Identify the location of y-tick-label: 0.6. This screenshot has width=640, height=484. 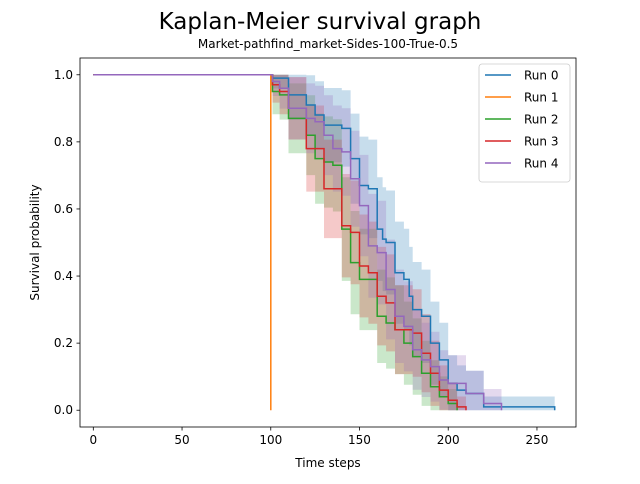
(63, 209).